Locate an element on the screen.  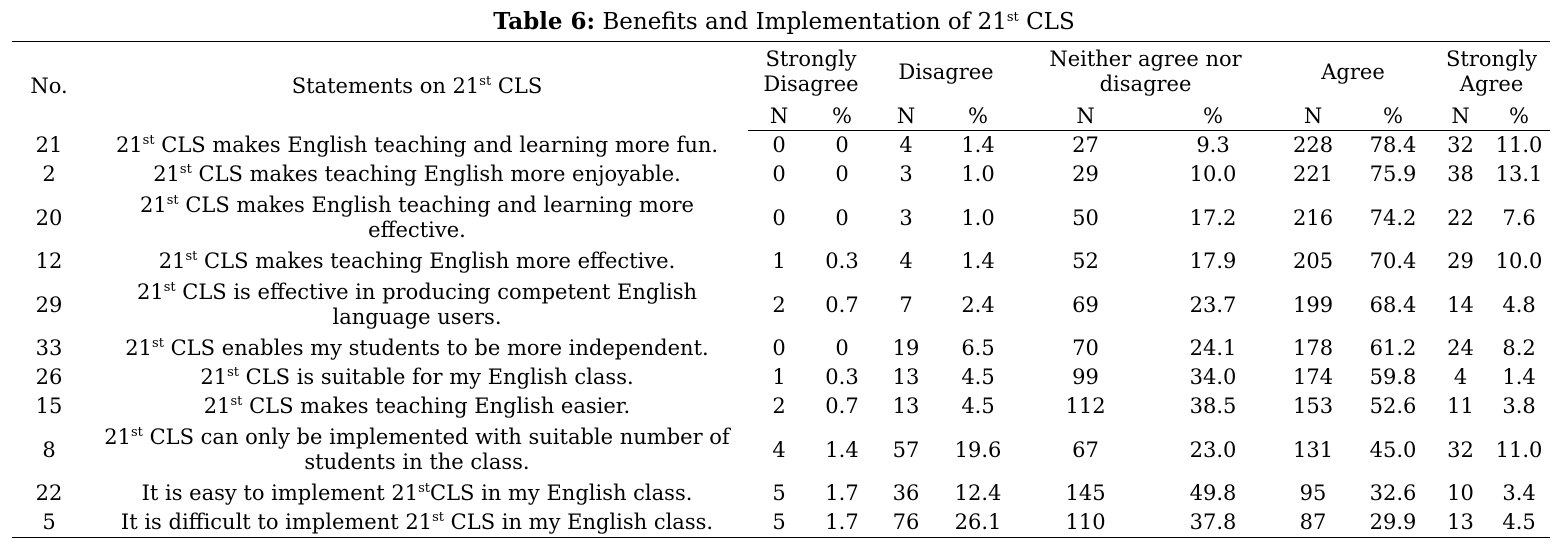
cell-agree-n: 199 is located at coordinates (1313, 304).